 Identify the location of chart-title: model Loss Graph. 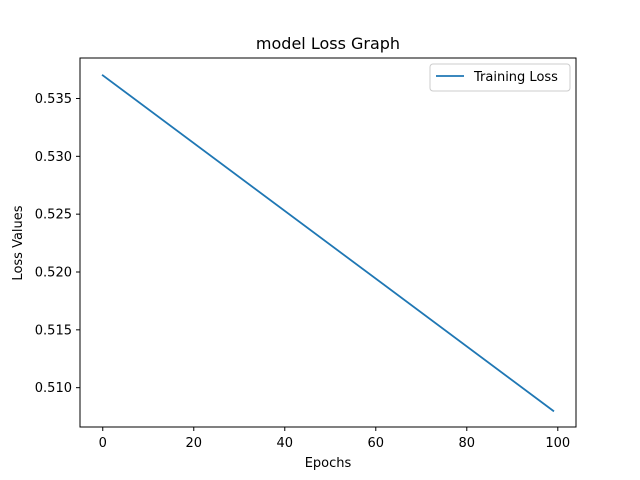
(328, 43).